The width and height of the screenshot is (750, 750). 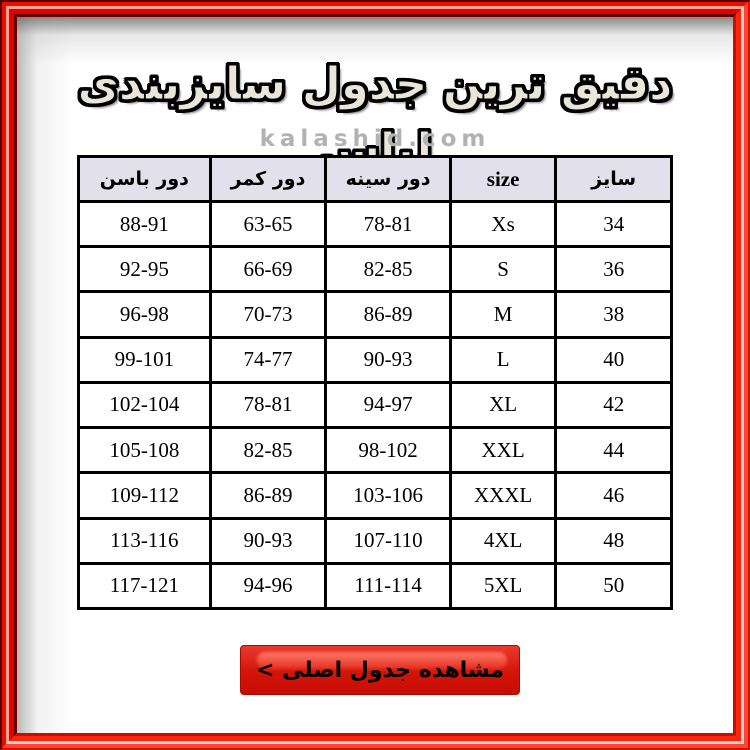 I want to click on table-cell: 105-108, so click(x=144, y=450).